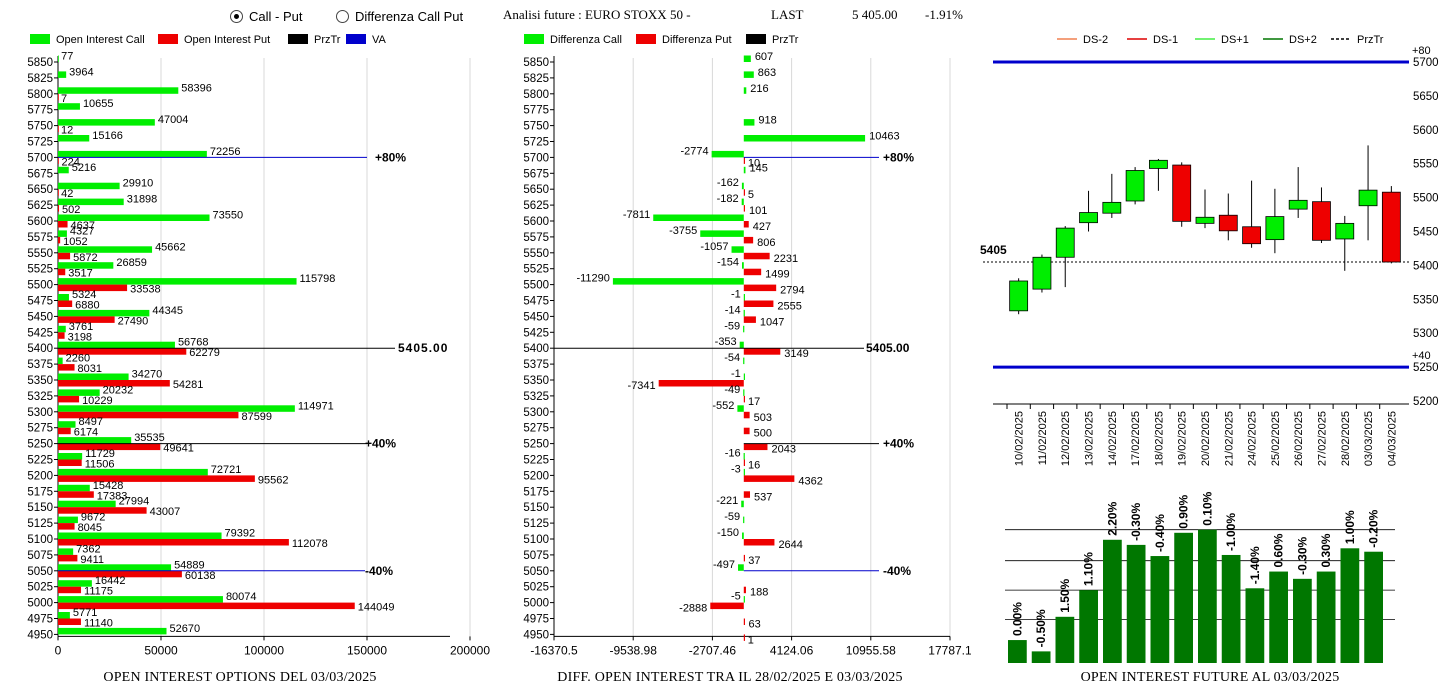  What do you see at coordinates (145, 290) in the screenshot?
I see `put-bar-label: 33538` at bounding box center [145, 290].